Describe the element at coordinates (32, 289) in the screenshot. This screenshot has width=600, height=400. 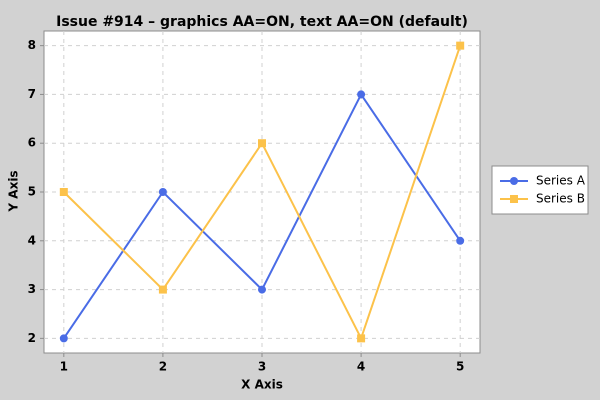
I see `y-tick-label: 3` at that location.